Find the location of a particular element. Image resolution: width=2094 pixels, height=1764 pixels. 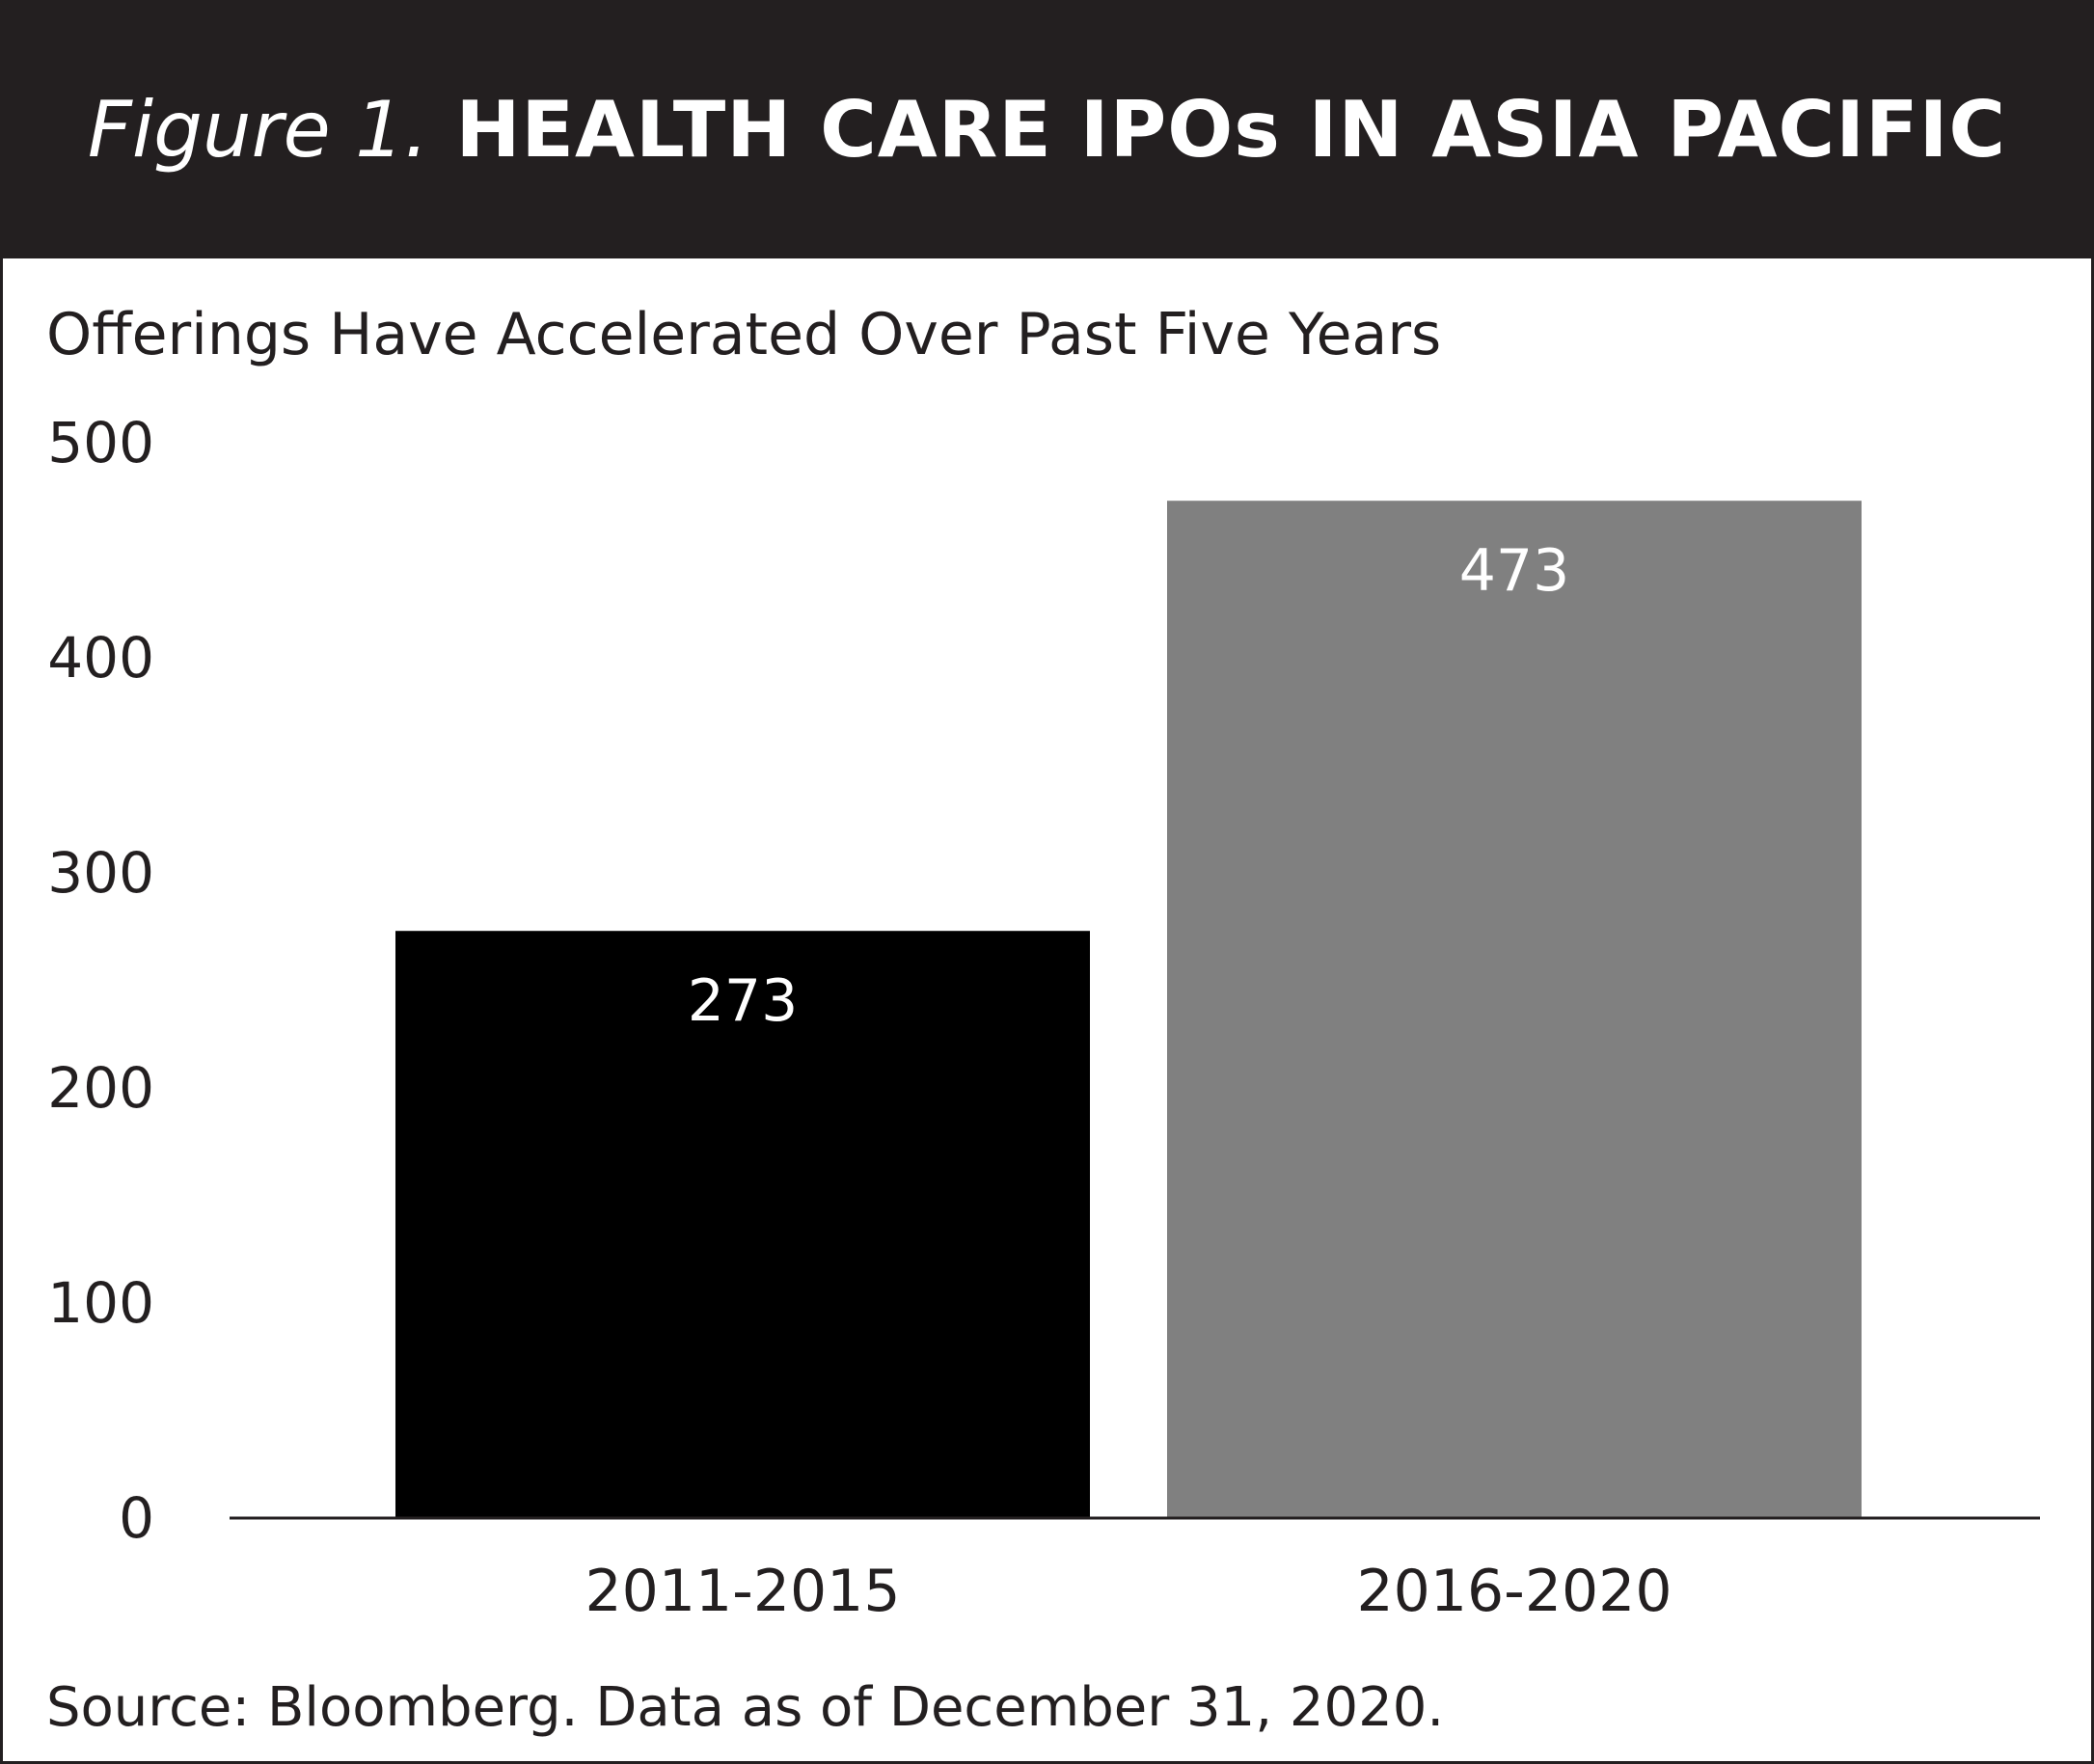

figure-number: Figure 1. is located at coordinates (258, 129).